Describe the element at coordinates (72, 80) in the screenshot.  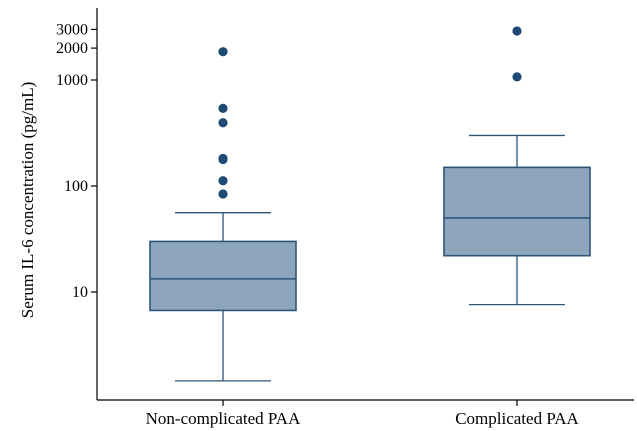
I see `y-tick-label: 1000` at that location.